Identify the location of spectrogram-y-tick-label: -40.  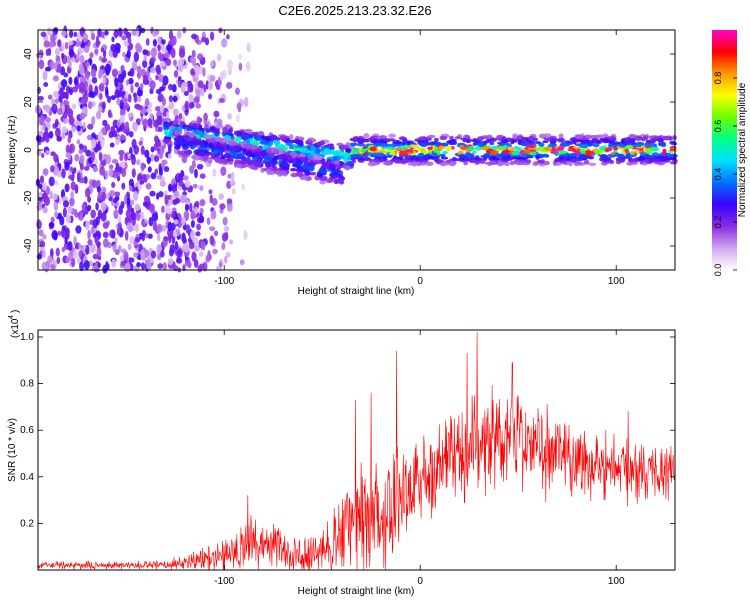
(28, 245).